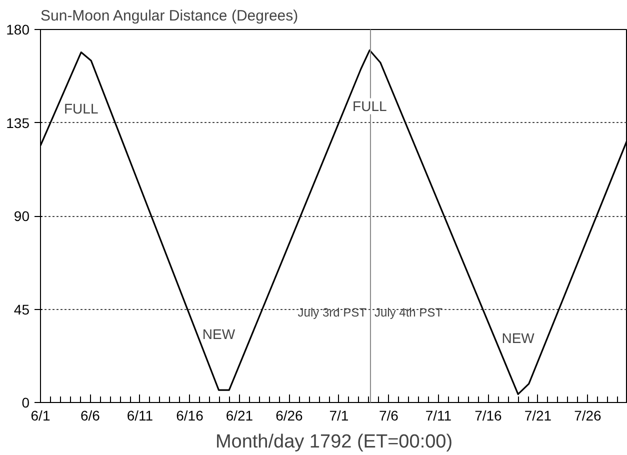 This screenshot has height=455, width=627. Describe the element at coordinates (90, 416) in the screenshot. I see `x-tick-label: 6/6` at that location.